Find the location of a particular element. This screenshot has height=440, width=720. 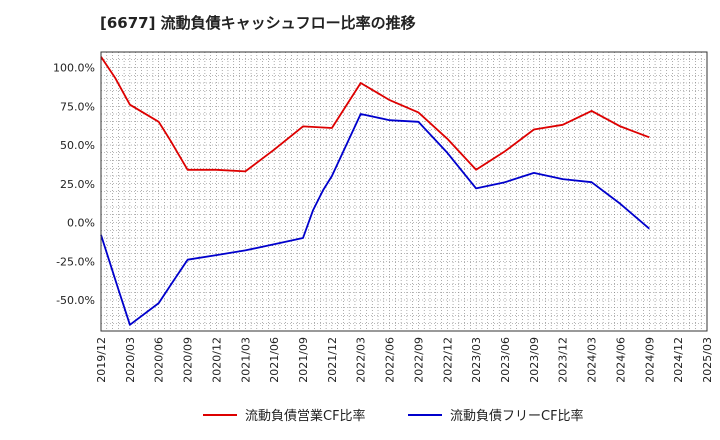

x-tick-label: 2022/06 is located at coordinates (390, 360).